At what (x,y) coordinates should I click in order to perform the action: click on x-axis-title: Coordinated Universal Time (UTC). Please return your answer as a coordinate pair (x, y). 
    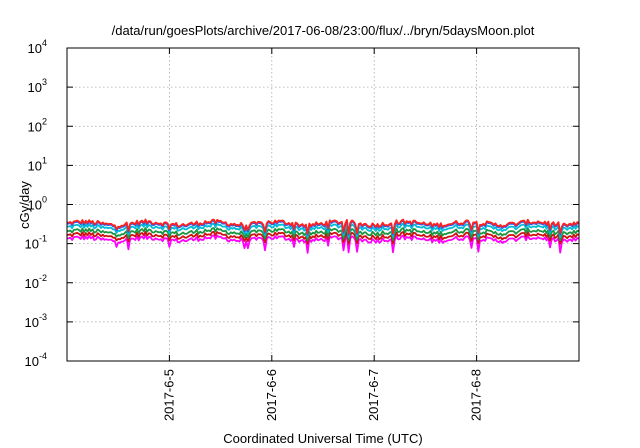
    Looking at the image, I should click on (322, 438).